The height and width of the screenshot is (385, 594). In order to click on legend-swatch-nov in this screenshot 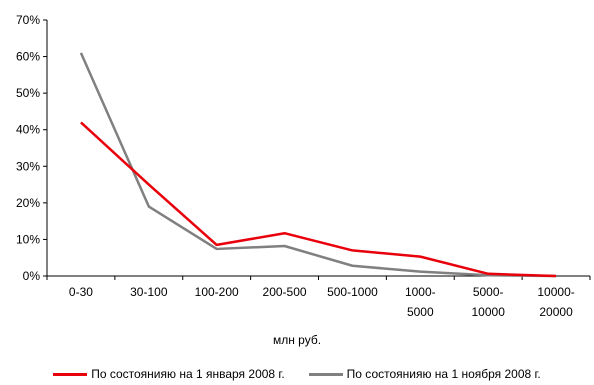, I will do `click(325, 374)`.